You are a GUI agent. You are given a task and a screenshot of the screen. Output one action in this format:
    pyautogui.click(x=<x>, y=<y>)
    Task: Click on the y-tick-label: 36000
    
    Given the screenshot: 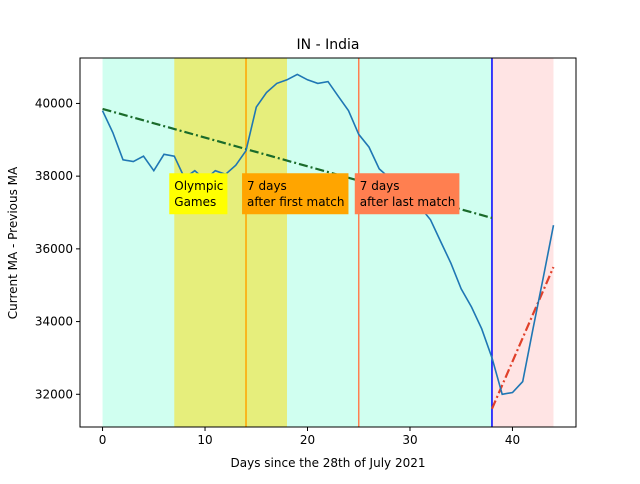 What is the action you would take?
    pyautogui.click(x=54, y=249)
    